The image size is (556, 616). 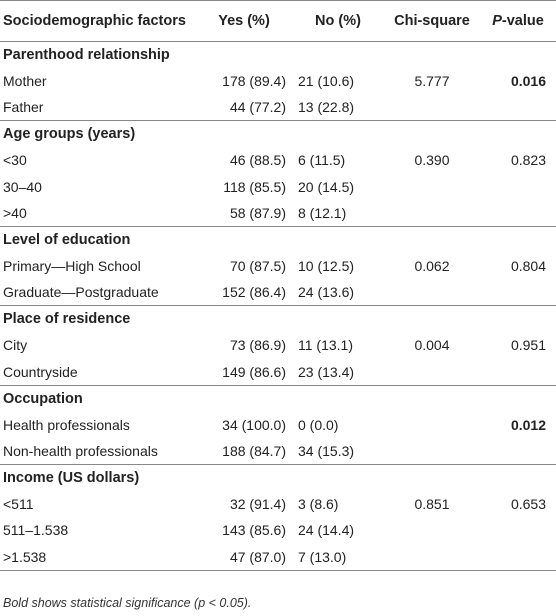 I want to click on group-row-occupation: Occupation, so click(x=278, y=398).